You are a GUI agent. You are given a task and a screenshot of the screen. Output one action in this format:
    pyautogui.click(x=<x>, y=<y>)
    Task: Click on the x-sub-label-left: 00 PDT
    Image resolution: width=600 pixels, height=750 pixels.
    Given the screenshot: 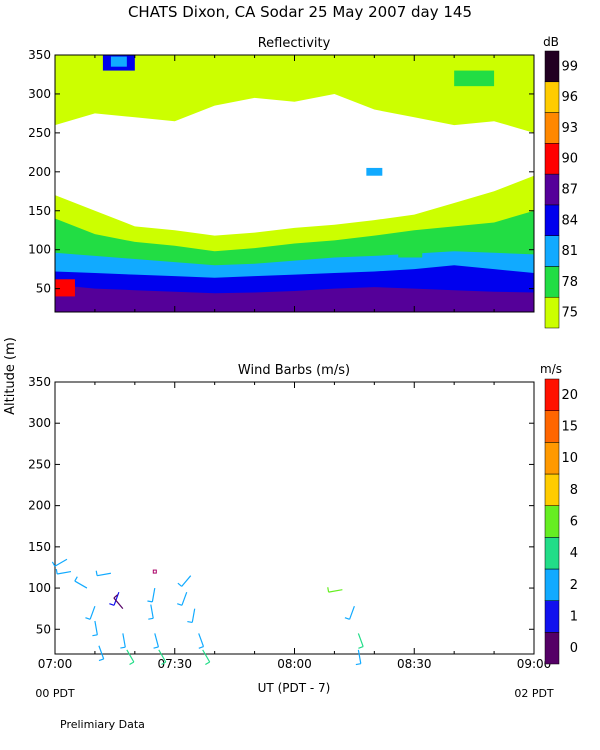 What is the action you would take?
    pyautogui.click(x=55, y=693)
    